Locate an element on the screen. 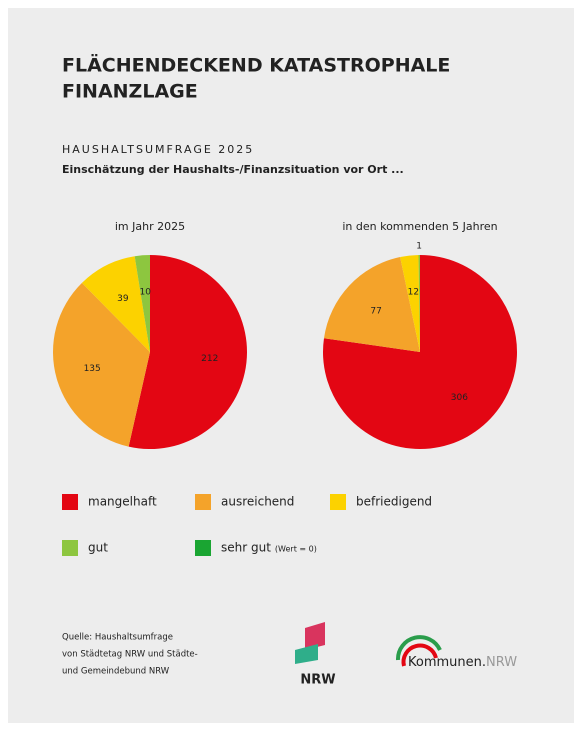 This screenshot has width=582, height=731. title: FLÄCHENDECKEND KATASTROPHALE is located at coordinates (256, 65).